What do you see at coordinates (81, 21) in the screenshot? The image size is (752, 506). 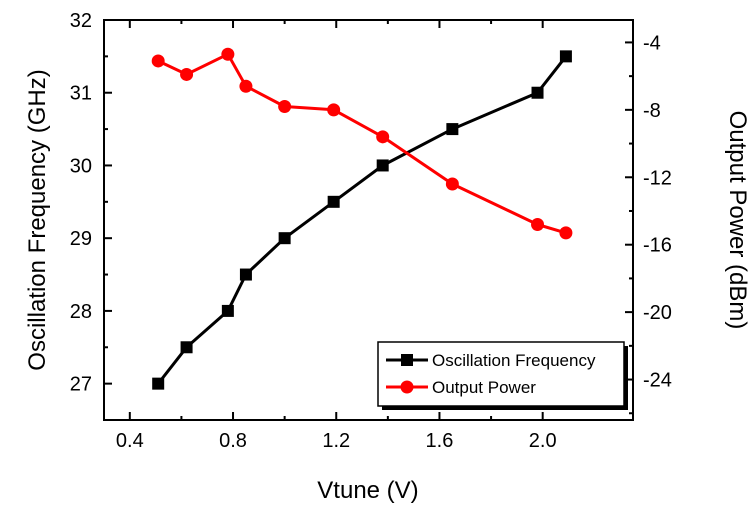 I see `y-tick-label: 32` at bounding box center [81, 21].